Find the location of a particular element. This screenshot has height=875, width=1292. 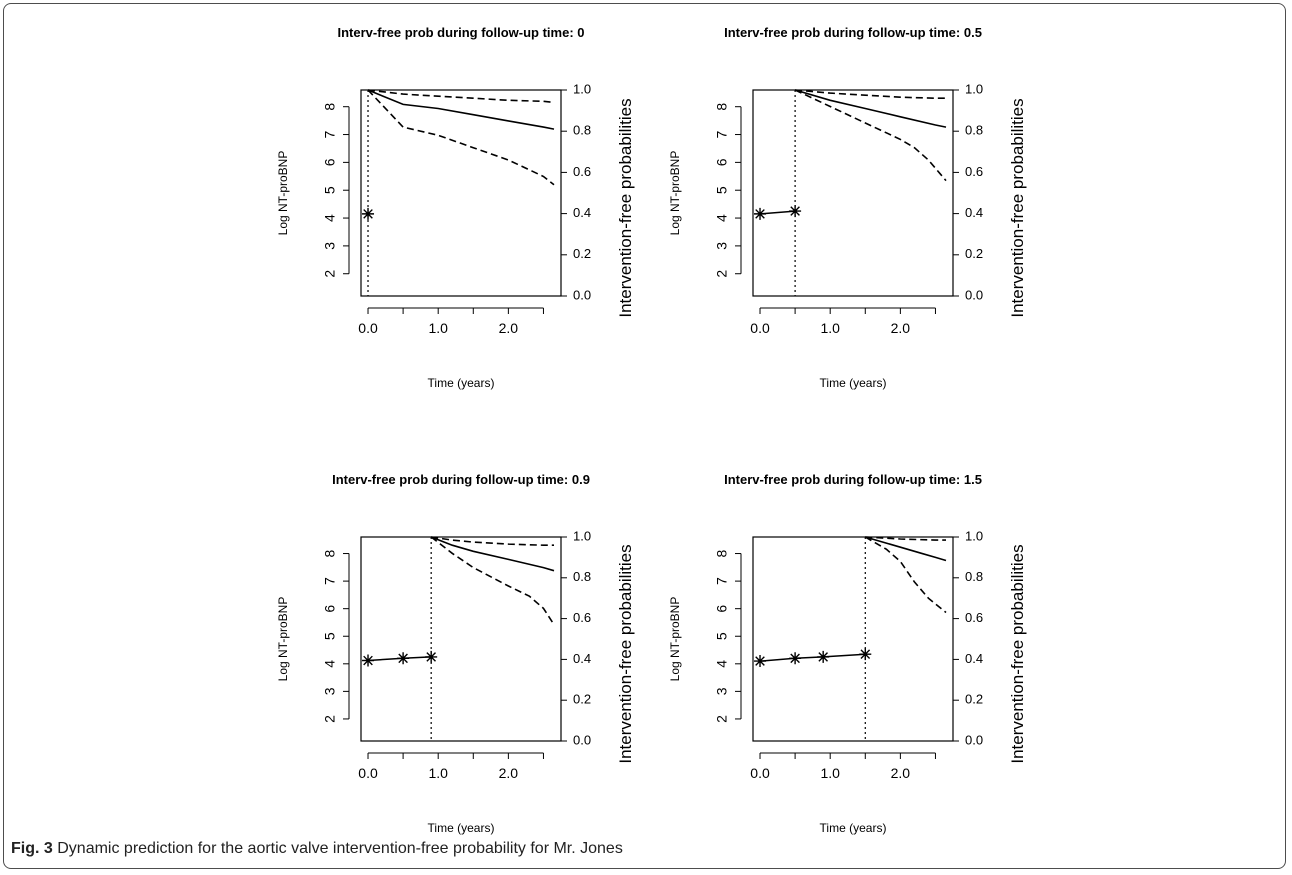

longitudinal-fit-line is located at coordinates (812, 657).